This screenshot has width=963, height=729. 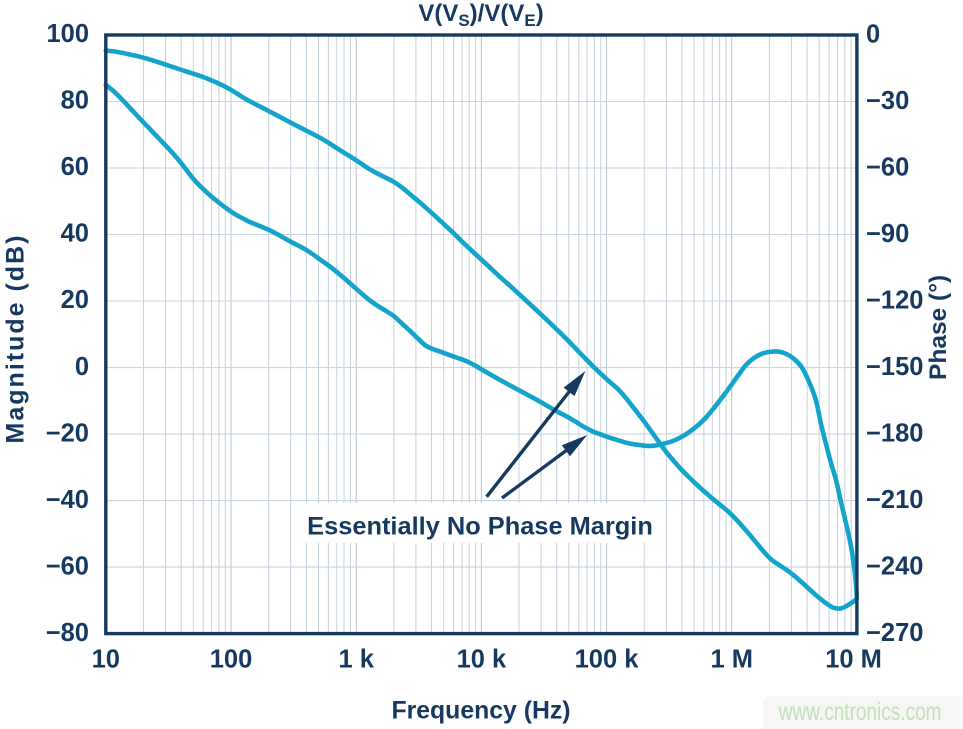 I want to click on svg-text: −180, so click(x=894, y=433).